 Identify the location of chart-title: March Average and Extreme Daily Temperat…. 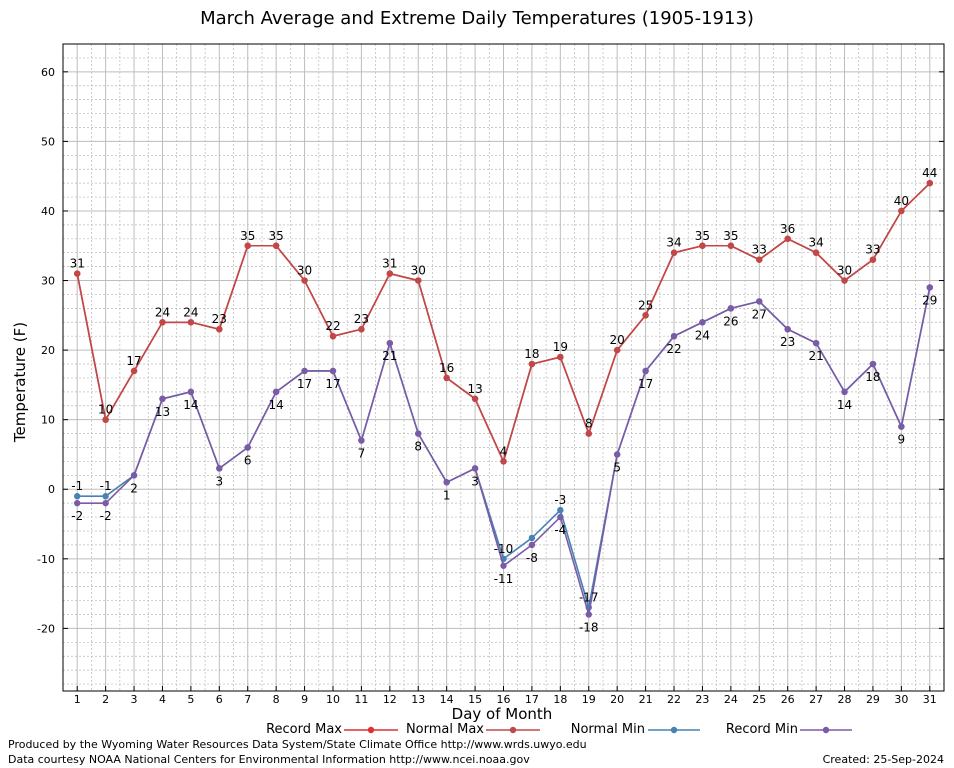
(477, 18).